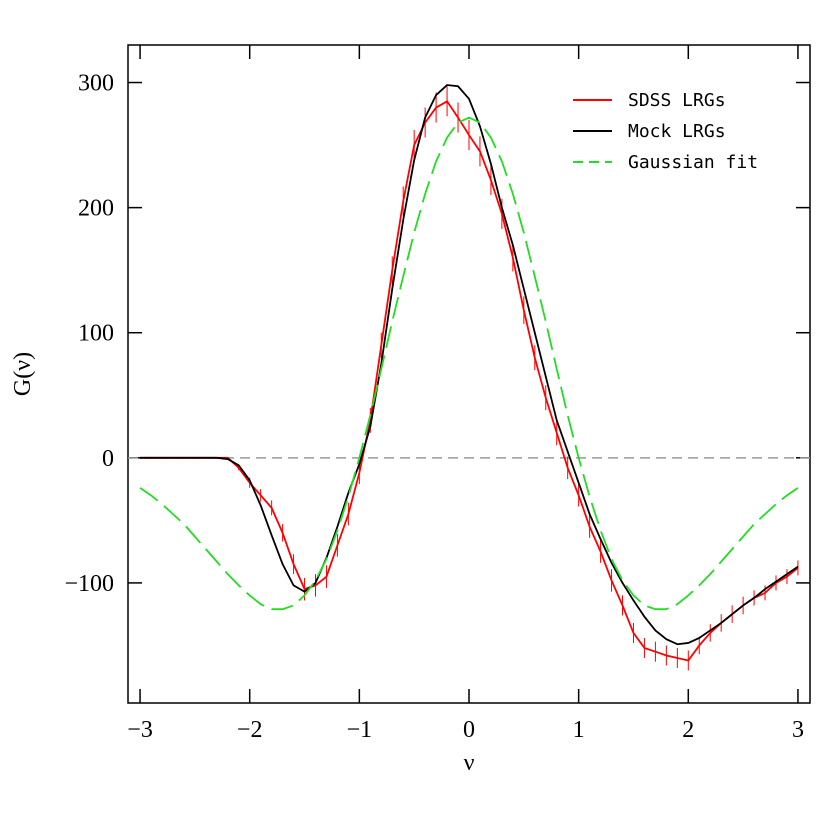 The width and height of the screenshot is (830, 835). Describe the element at coordinates (798, 730) in the screenshot. I see `x-tick-label: 3` at that location.